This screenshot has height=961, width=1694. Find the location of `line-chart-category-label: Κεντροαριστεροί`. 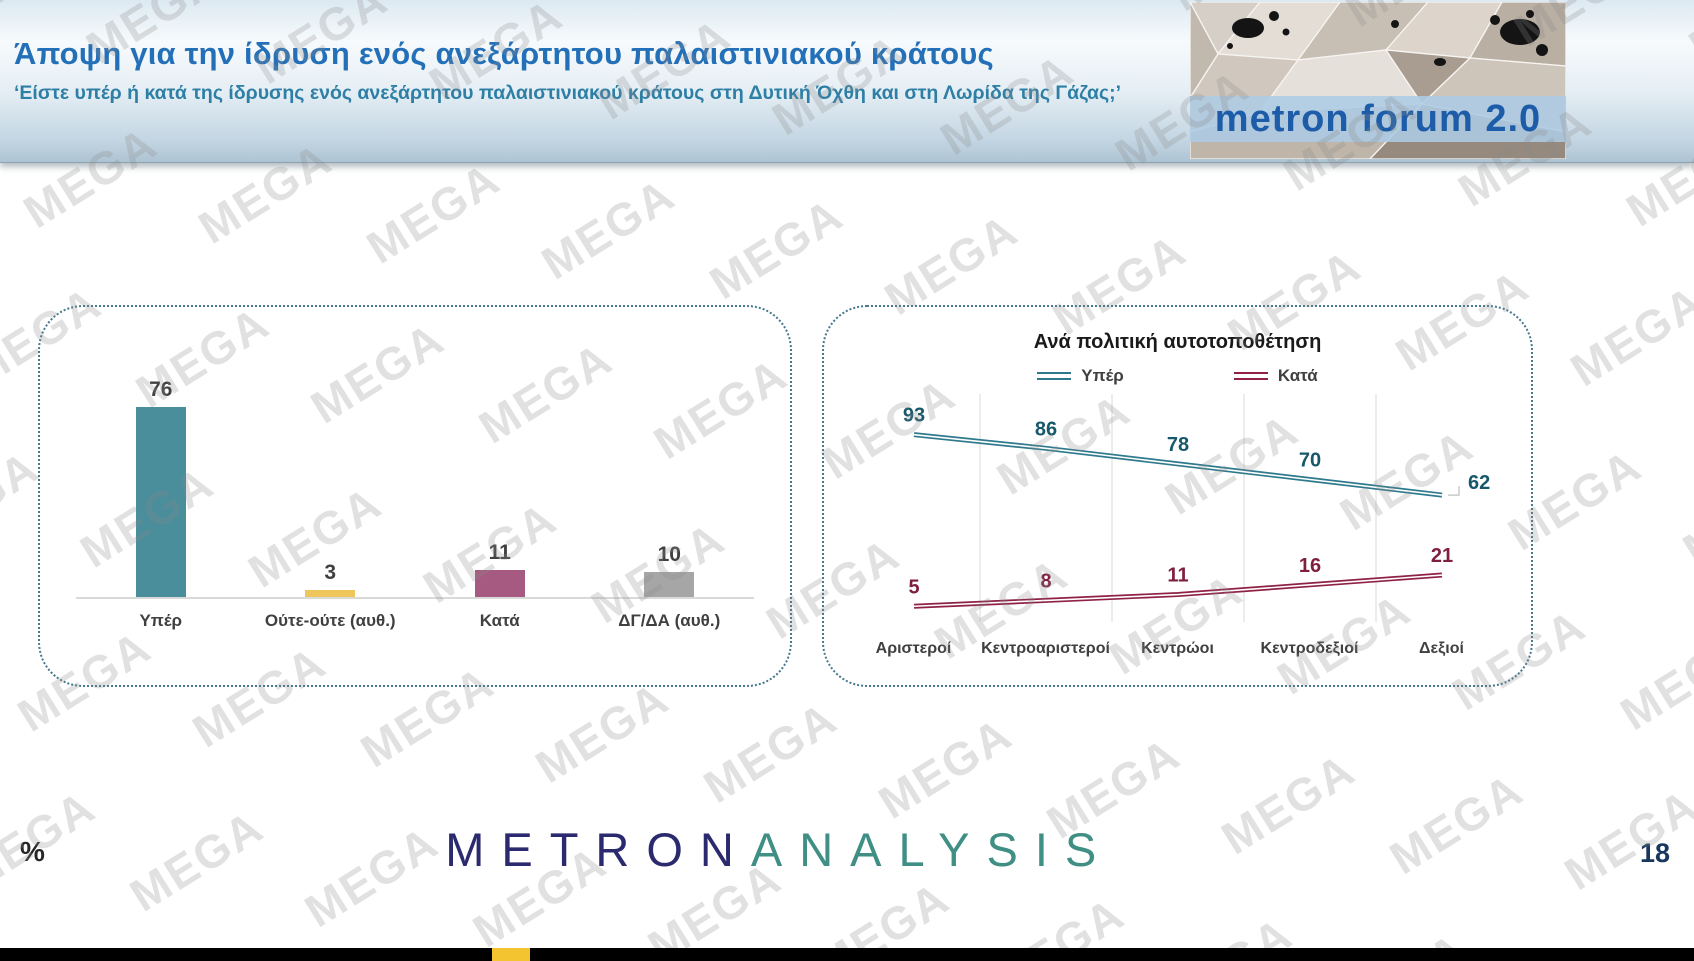

line-chart-category-label: Κεντροαριστεροί is located at coordinates (1045, 648).